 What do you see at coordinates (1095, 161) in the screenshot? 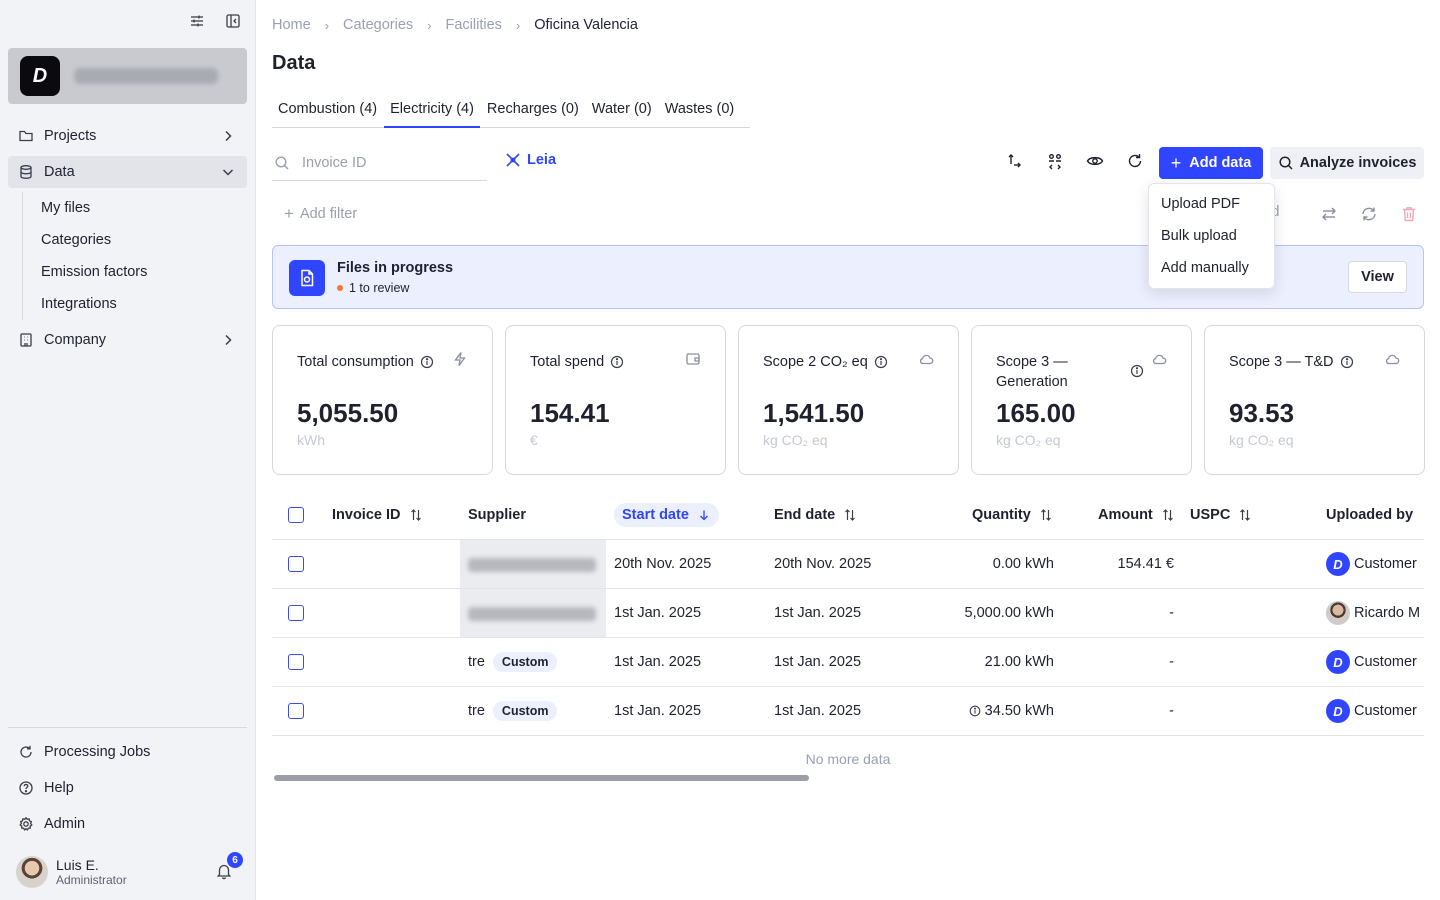
I see `eye-icon` at bounding box center [1095, 161].